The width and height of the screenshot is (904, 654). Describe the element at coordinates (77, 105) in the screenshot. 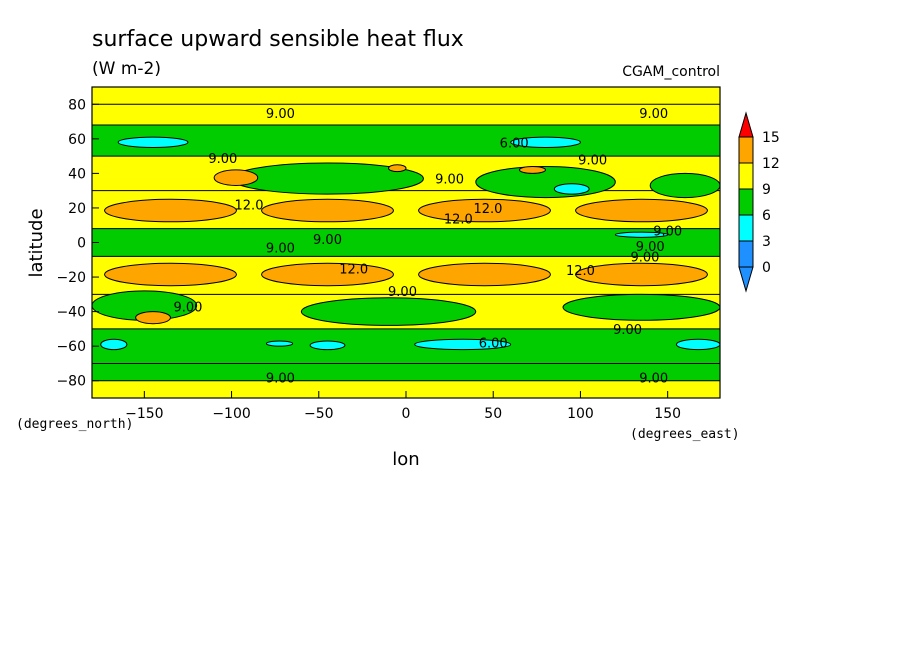

I see `y-tick-label-8: 80` at that location.